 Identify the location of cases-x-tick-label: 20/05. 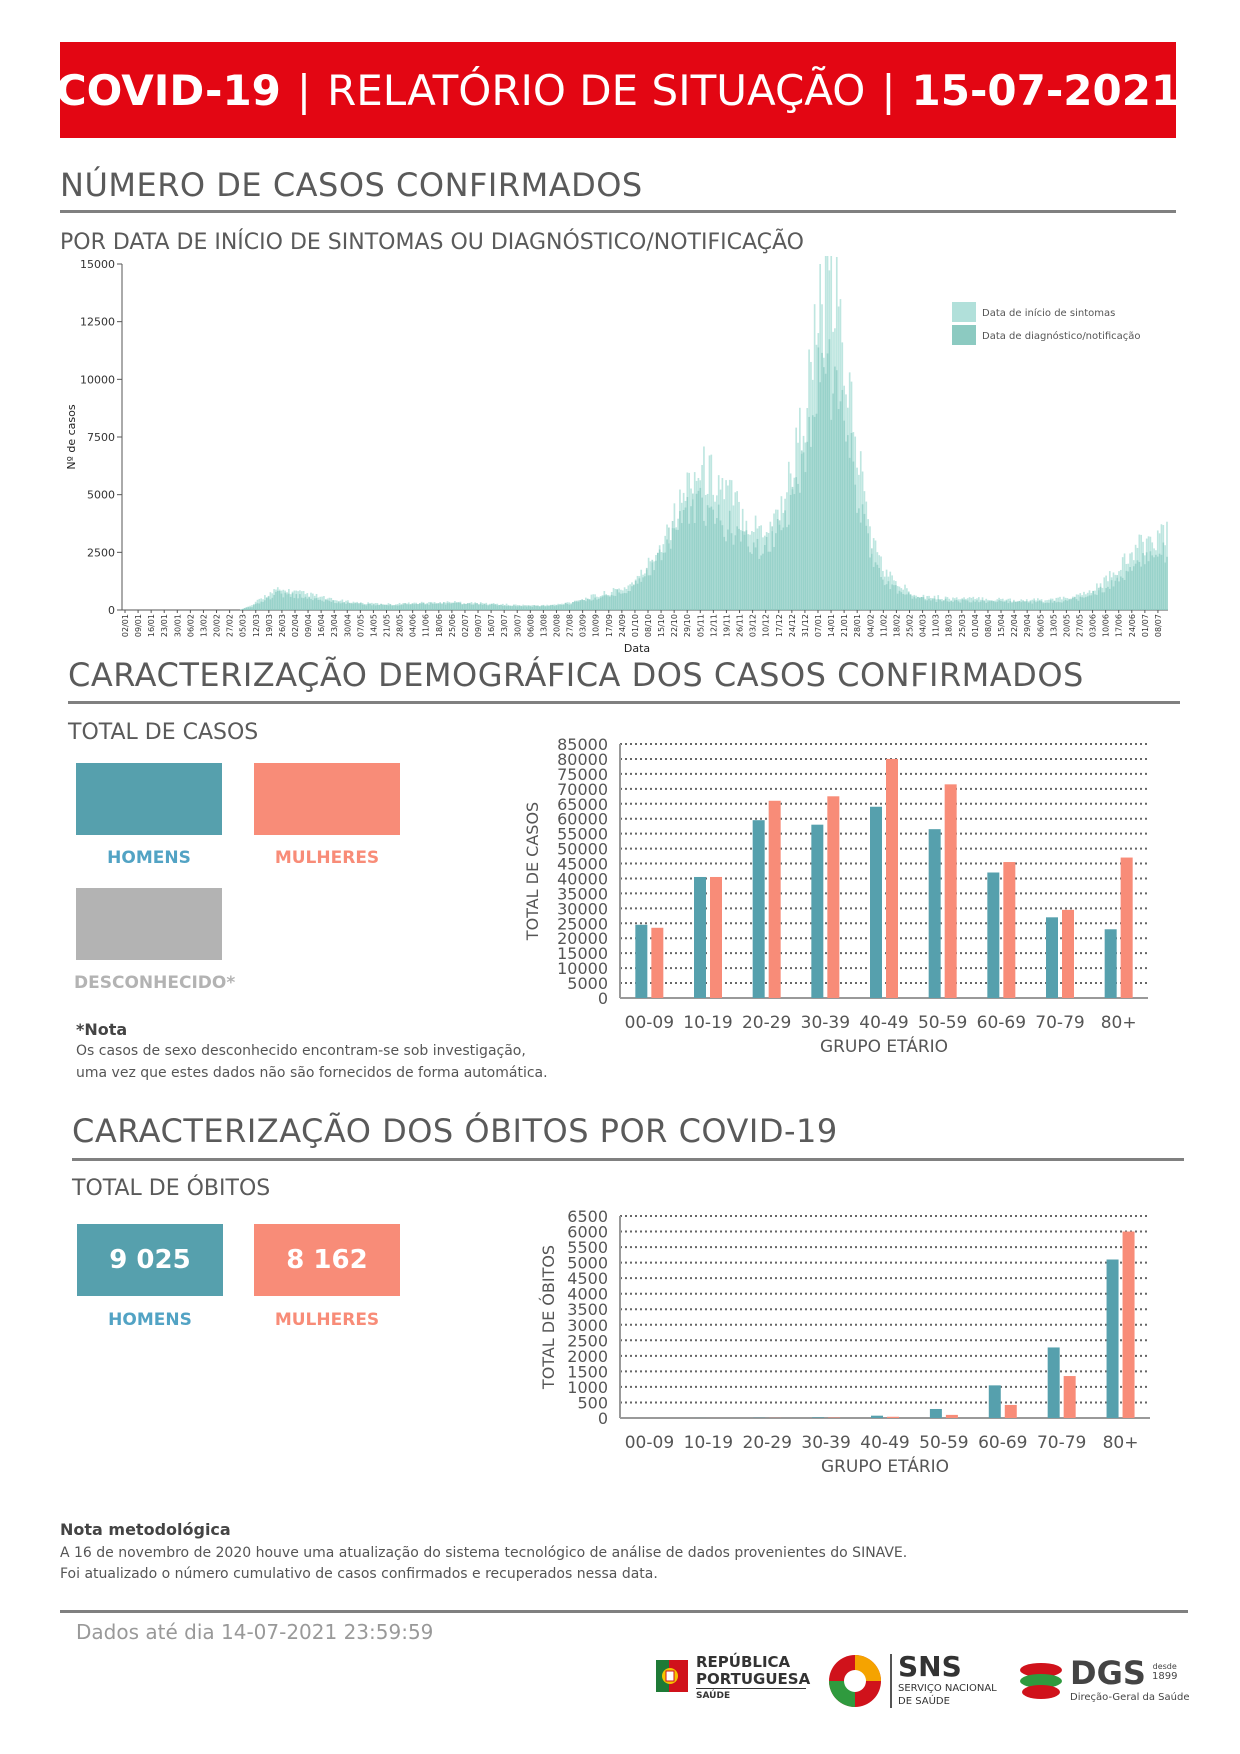
(1066, 625).